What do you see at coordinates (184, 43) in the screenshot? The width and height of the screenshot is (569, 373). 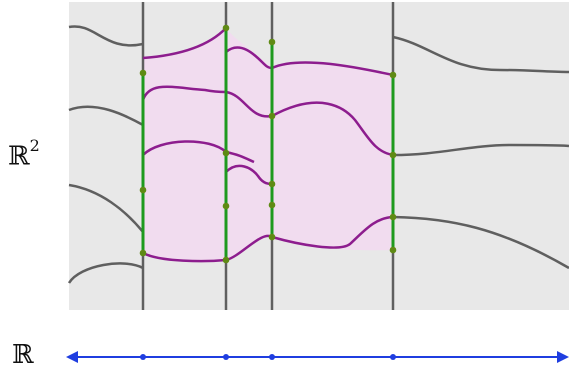 I see `purple-curve-top-a` at bounding box center [184, 43].